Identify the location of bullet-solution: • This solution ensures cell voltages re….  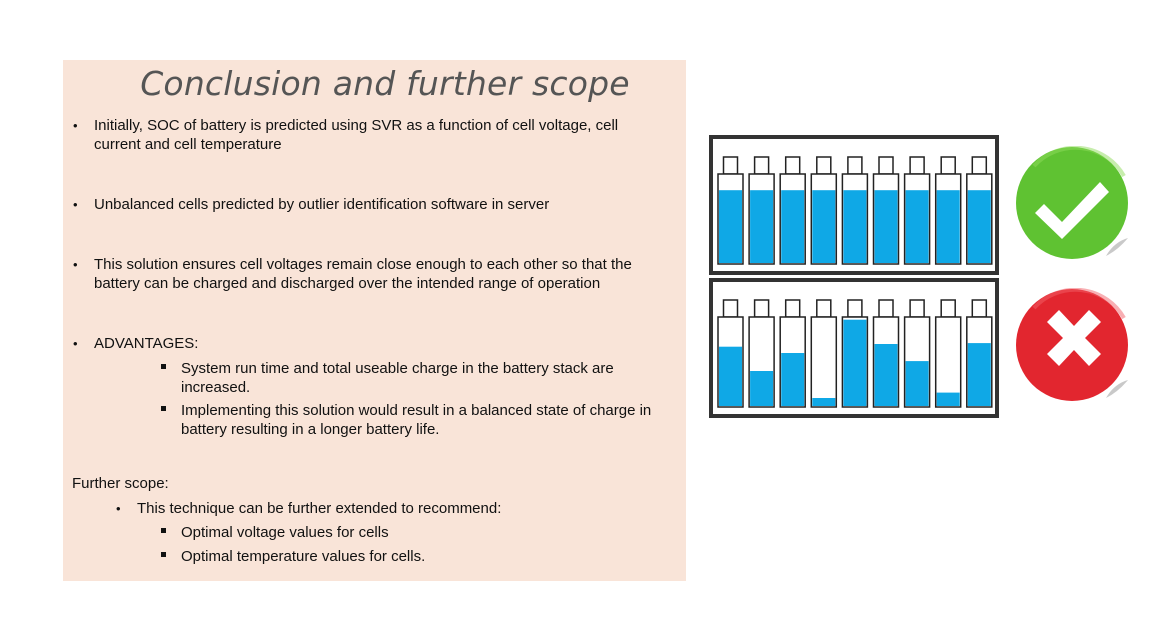
(352, 274).